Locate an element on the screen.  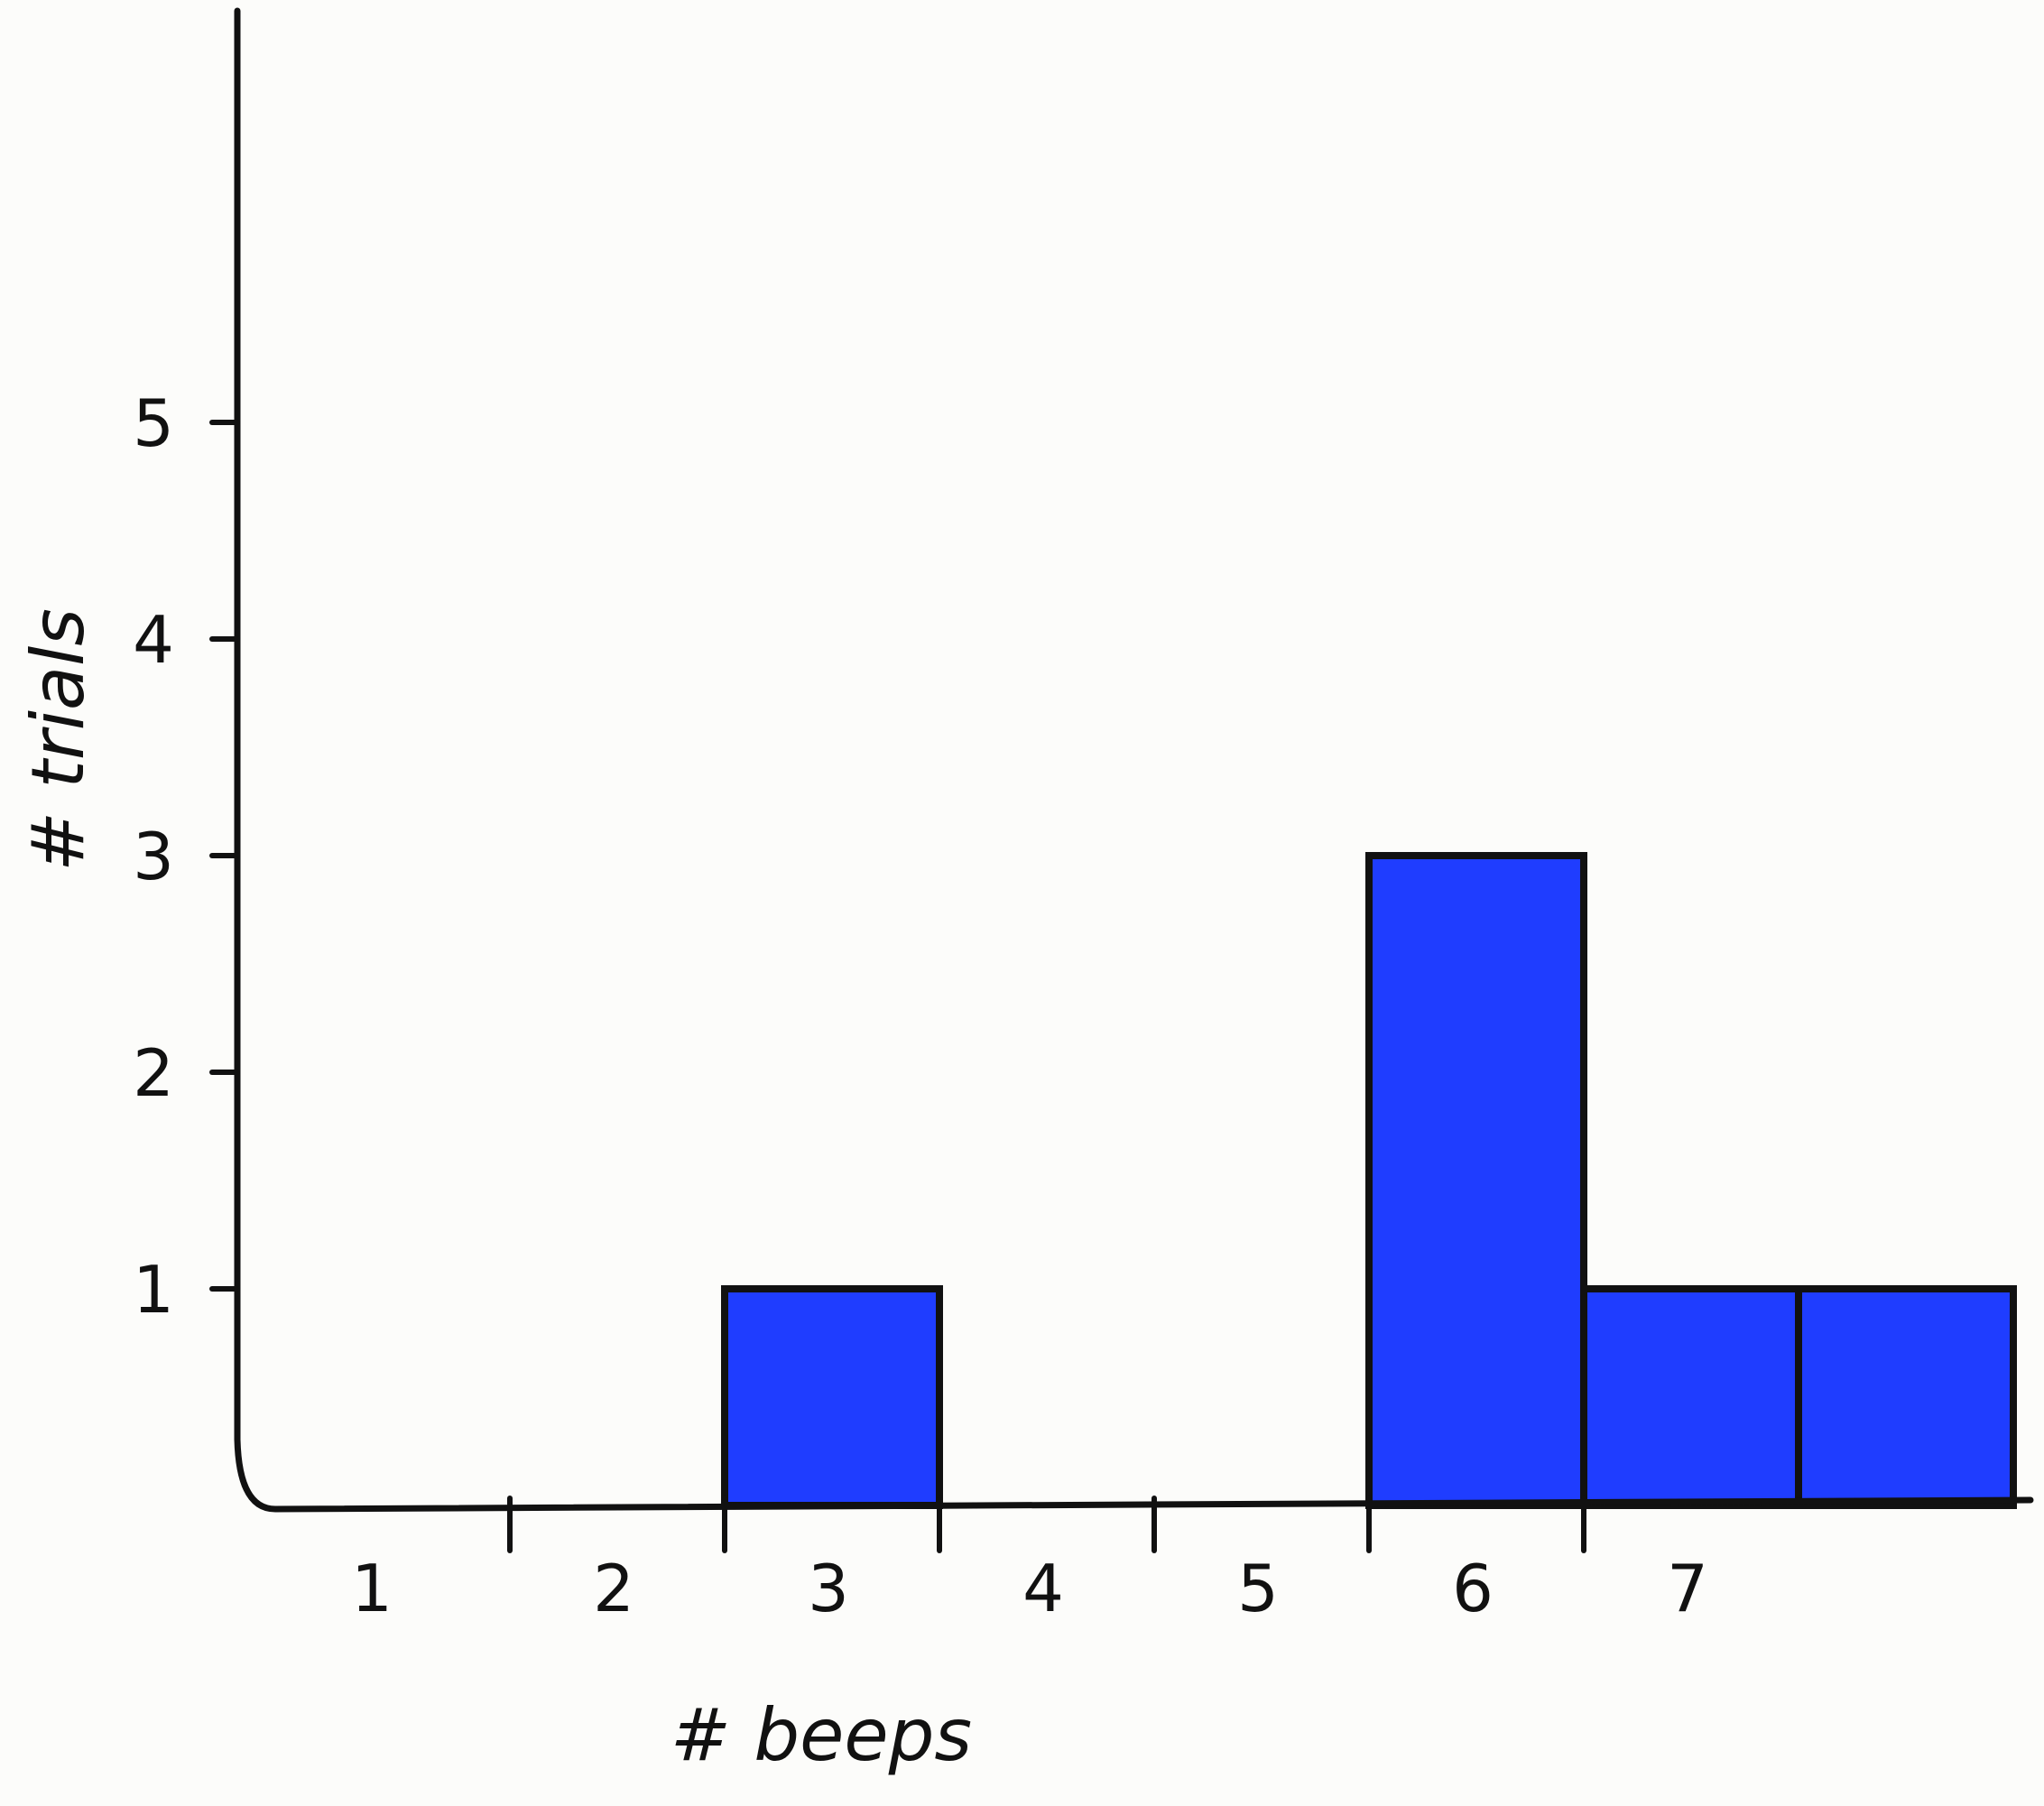
x-tick-label-5: 5 is located at coordinates (1258, 1588).